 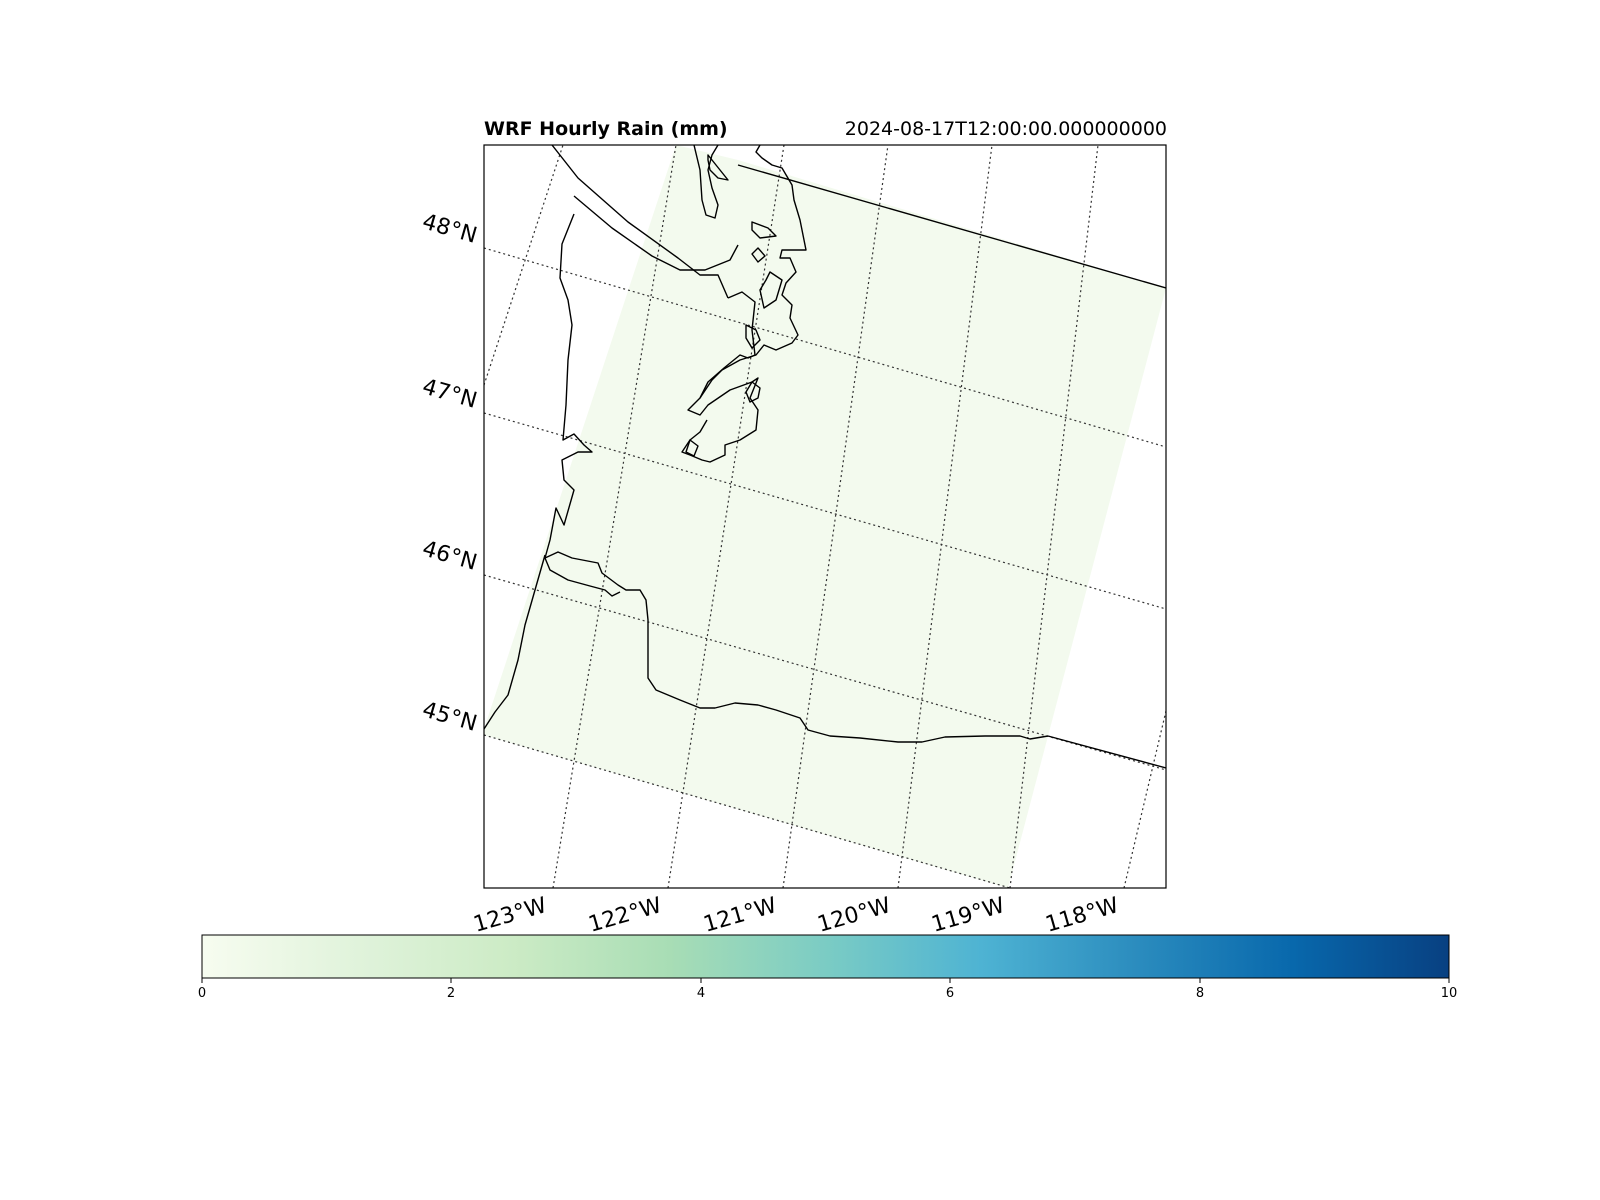 I want to click on colorbar-gradient, so click(x=825, y=956).